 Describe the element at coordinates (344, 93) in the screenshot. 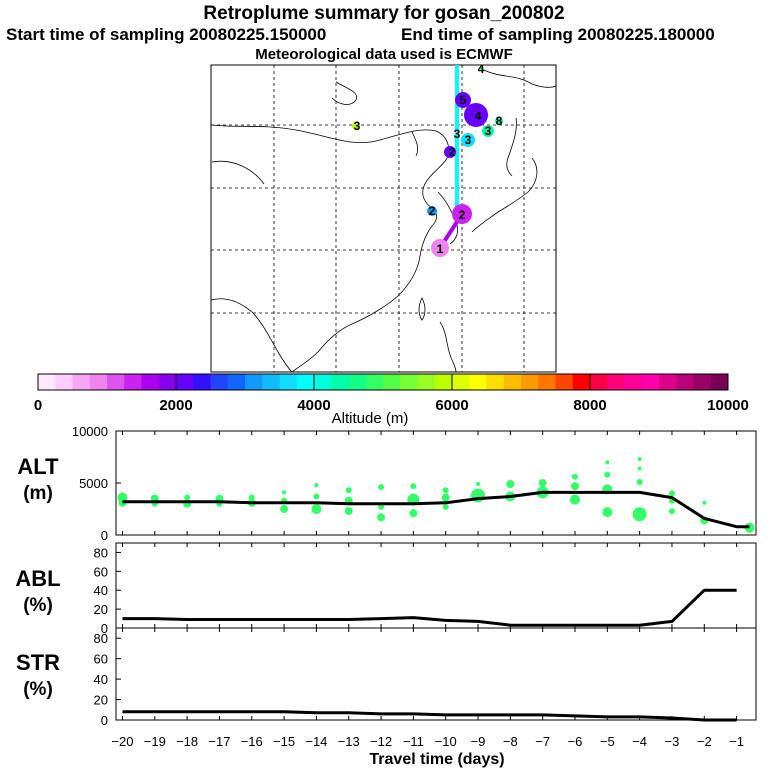

I see `coastline-arctic-island` at that location.